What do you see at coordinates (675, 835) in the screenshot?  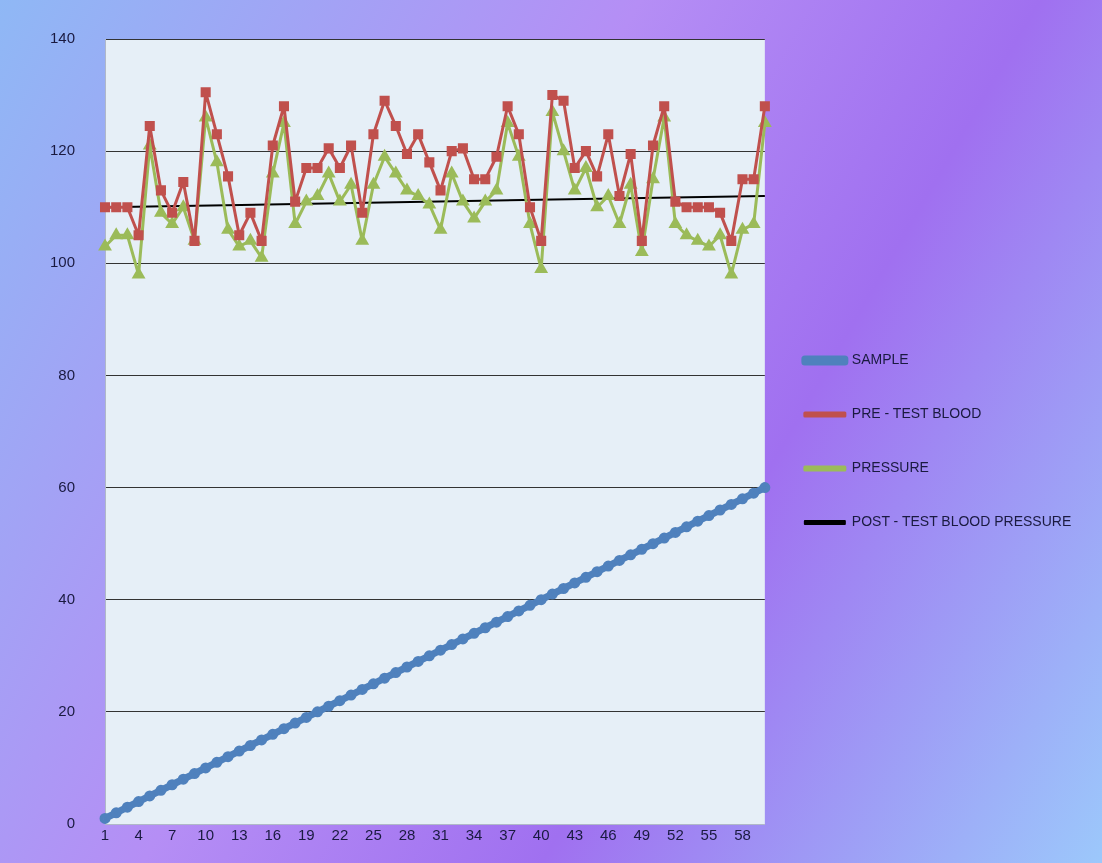 I see `x-tick-label: 52` at bounding box center [675, 835].